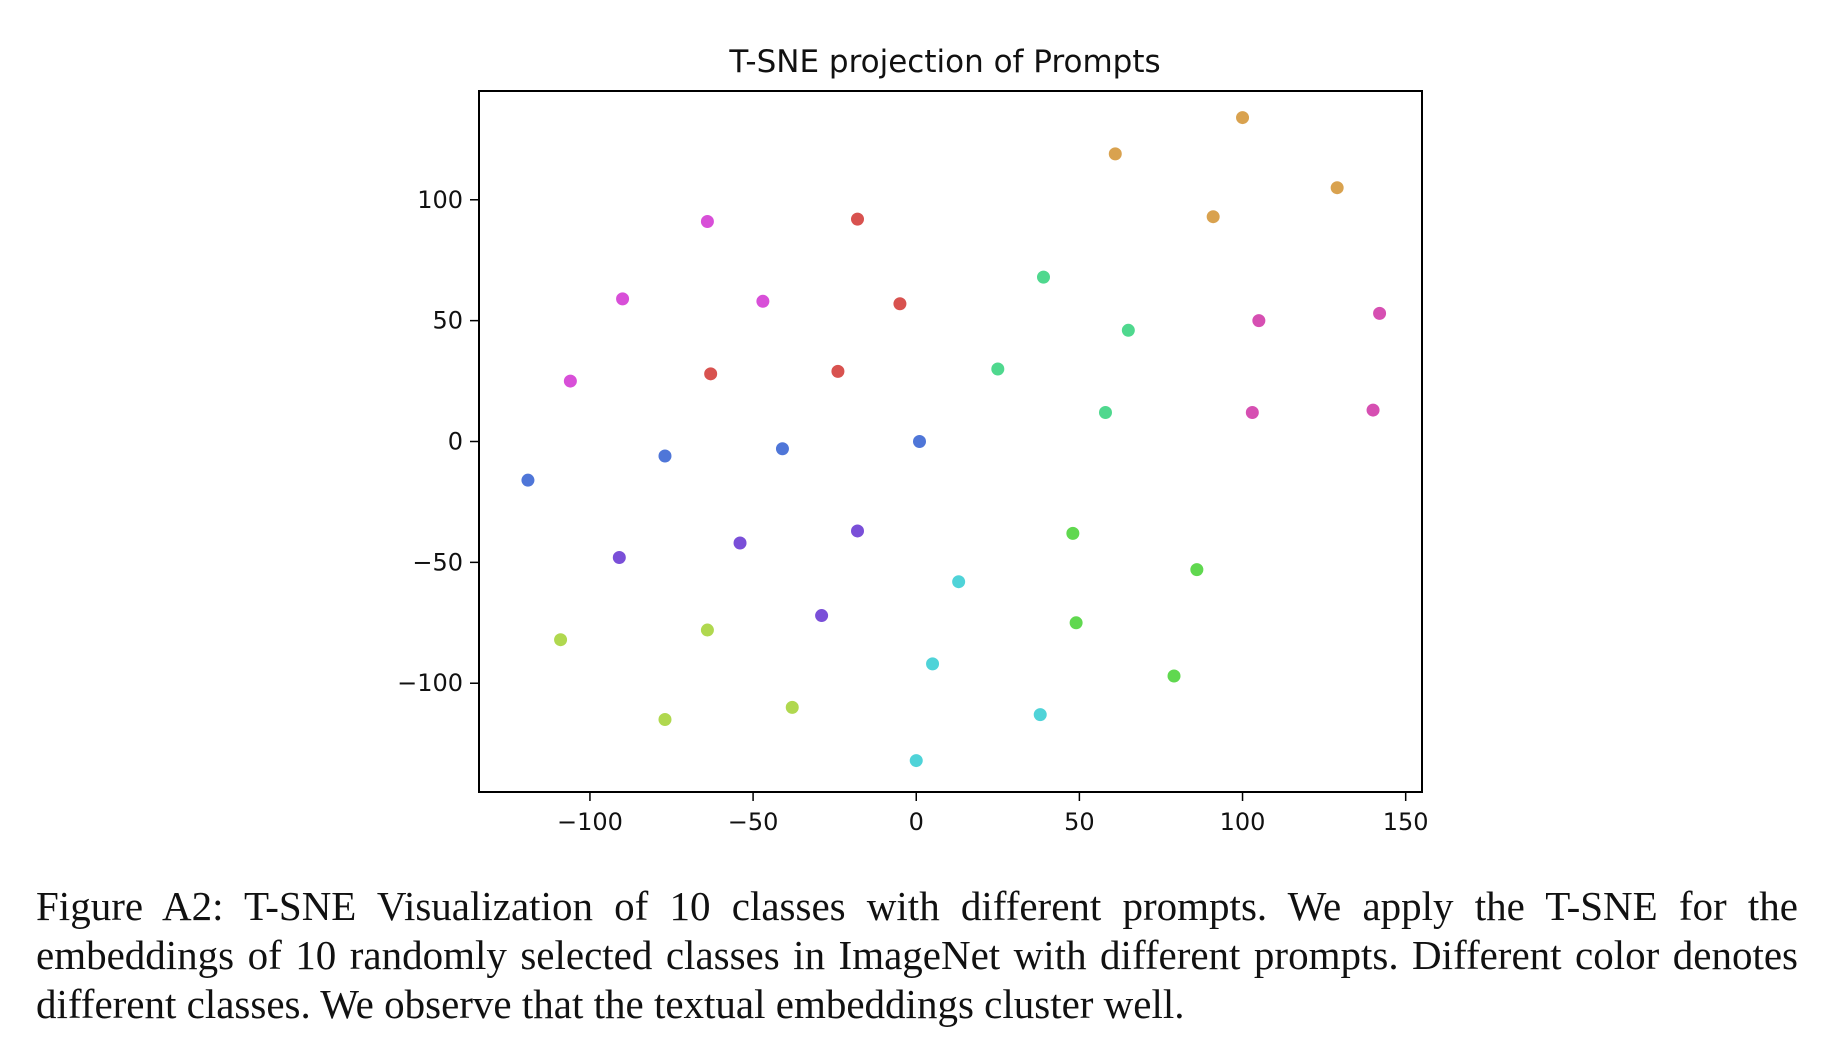  What do you see at coordinates (447, 321) in the screenshot?
I see `y-tick-label: 50` at bounding box center [447, 321].